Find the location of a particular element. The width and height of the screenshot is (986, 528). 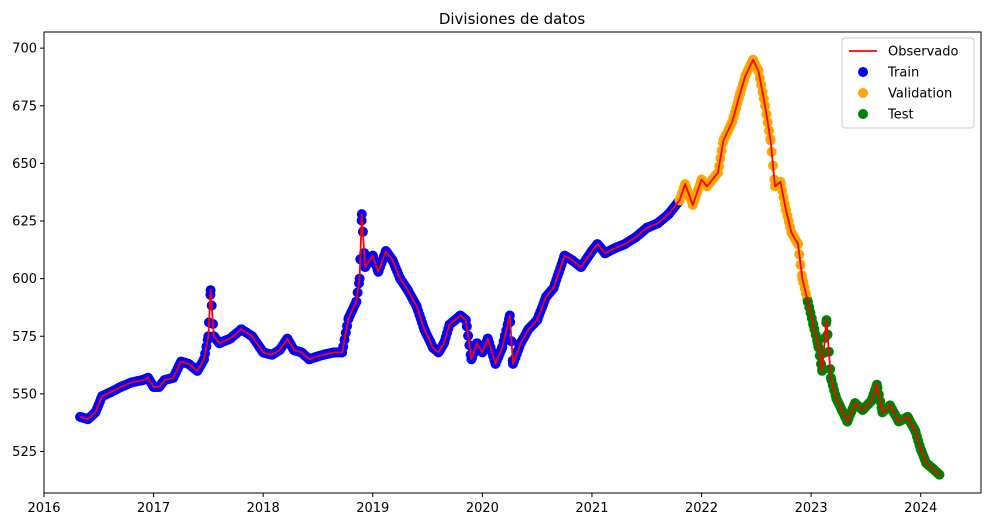

legend-marker-test is located at coordinates (863, 114).